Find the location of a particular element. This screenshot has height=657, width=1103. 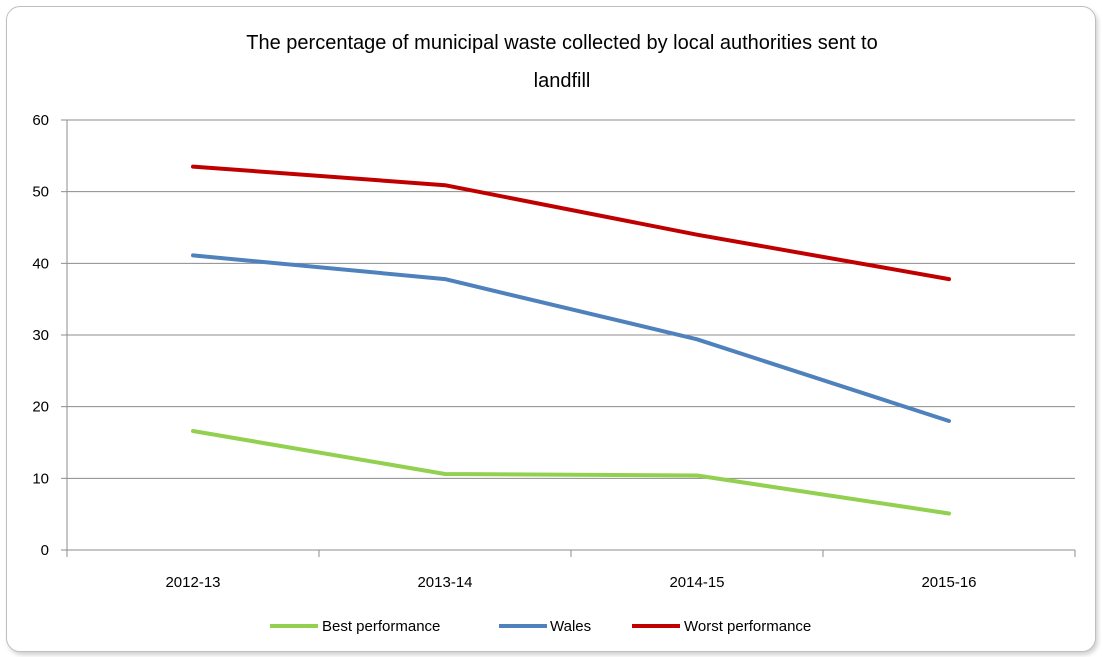

y-axis-tick-labels: 0 10 20 30 40 50 60 is located at coordinates (40, 335).